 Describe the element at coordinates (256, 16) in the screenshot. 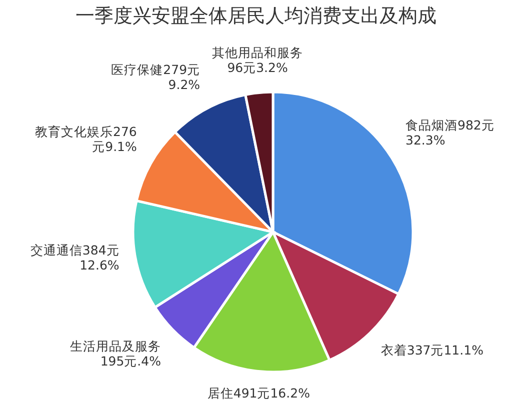

I see `chart-title: 一季度兴安盟全体居民人均消费支出及构成` at that location.